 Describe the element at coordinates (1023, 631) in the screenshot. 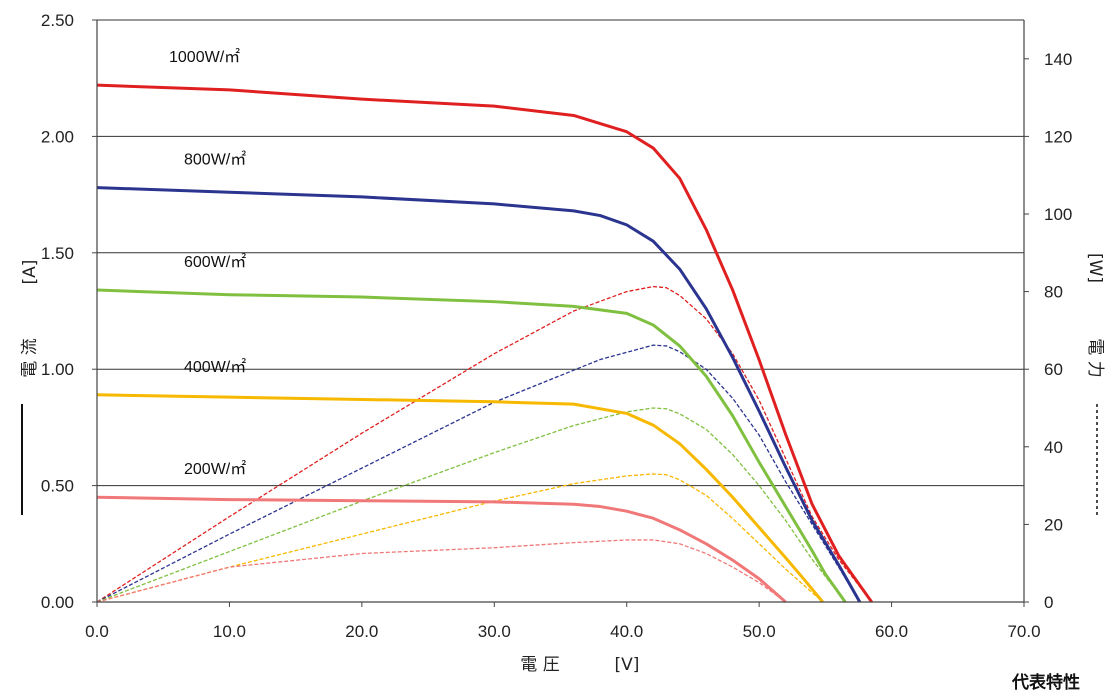

I see `x-tick-label: 70.0` at that location.